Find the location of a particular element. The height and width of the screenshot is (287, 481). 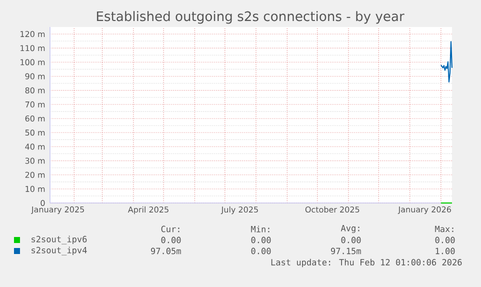

legend-label: s2sout_ipv6 is located at coordinates (59, 240).